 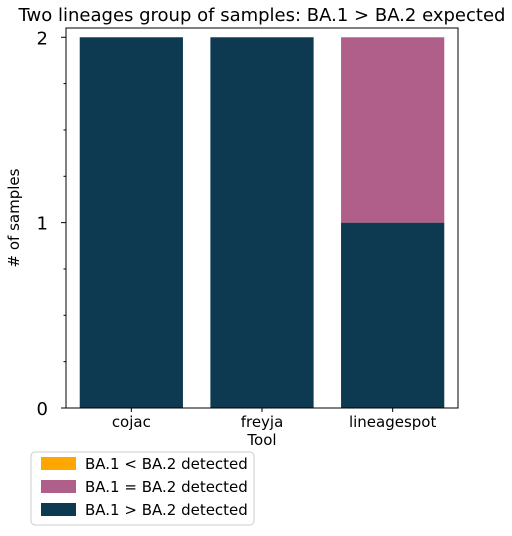 What do you see at coordinates (166, 464) in the screenshot?
I see `legend-label-series-0: BA.1 < BA.2 detected` at bounding box center [166, 464].